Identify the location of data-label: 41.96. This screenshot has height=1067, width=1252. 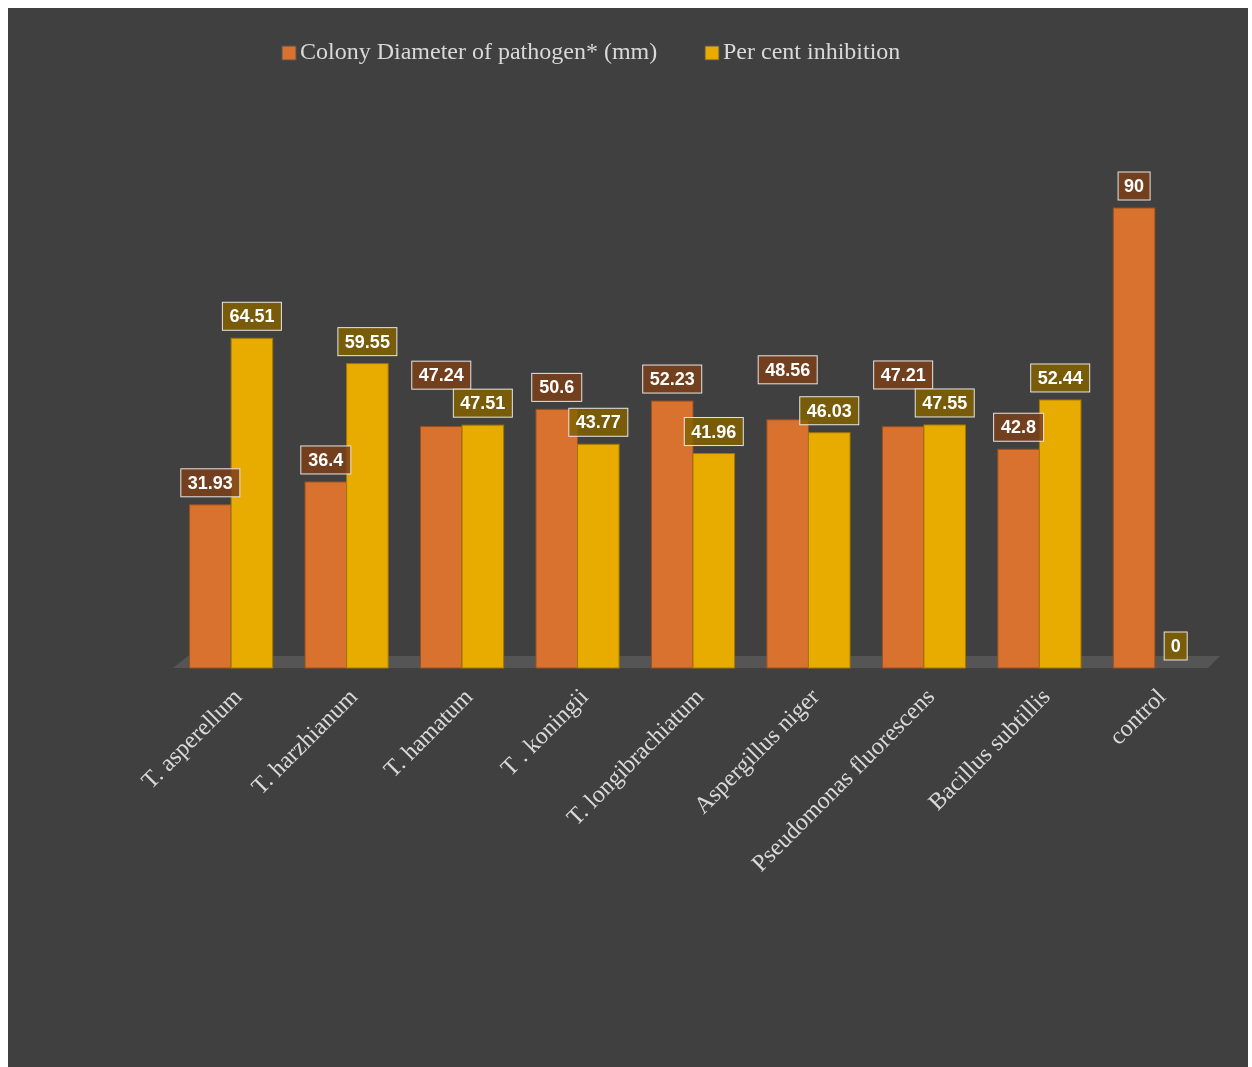
(714, 431).